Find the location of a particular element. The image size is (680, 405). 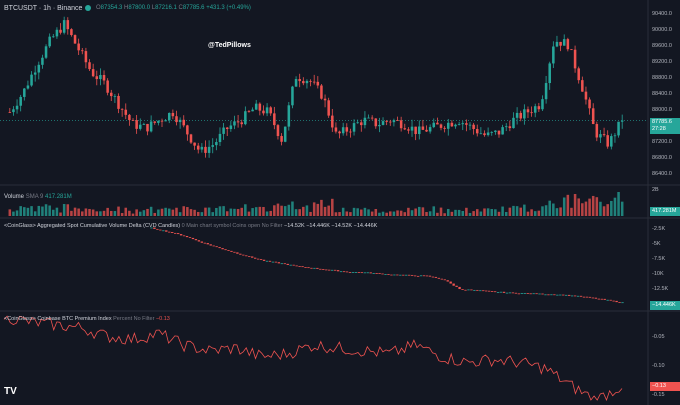

volume-indicator: SMA 9 is located at coordinates (34, 197).